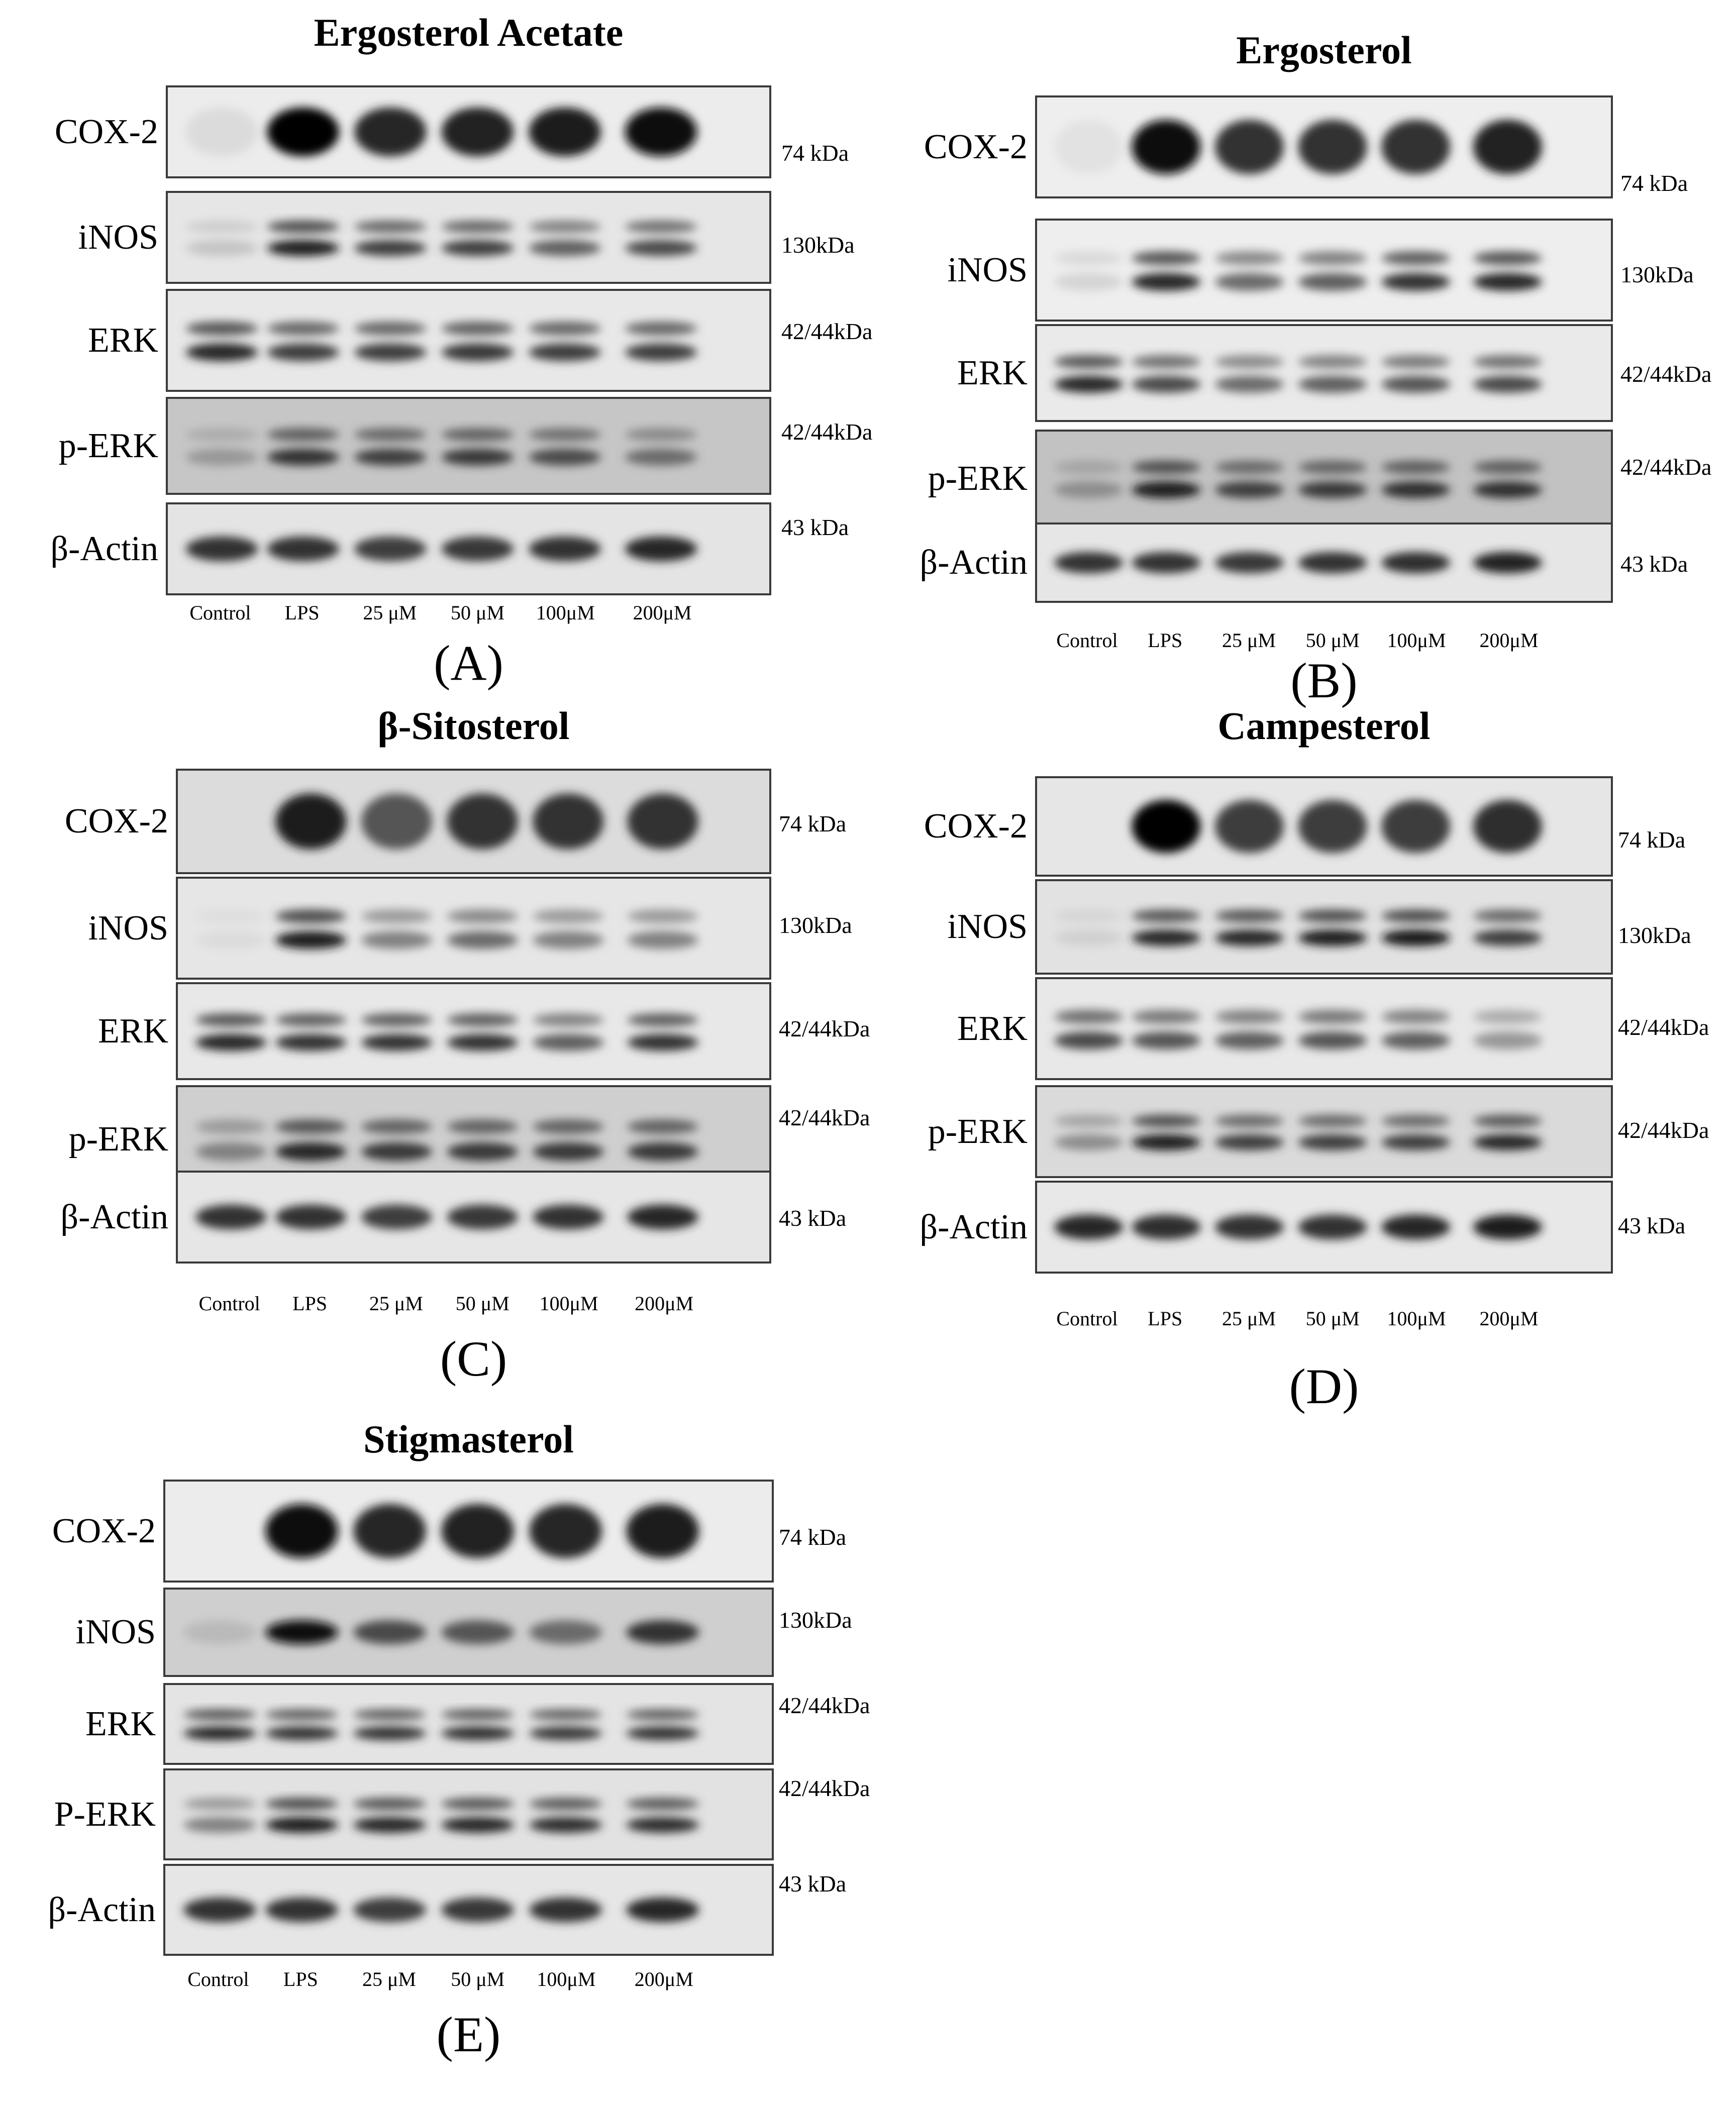 The height and width of the screenshot is (2101, 1736). I want to click on protein-label: β-Actin, so click(102, 1910).